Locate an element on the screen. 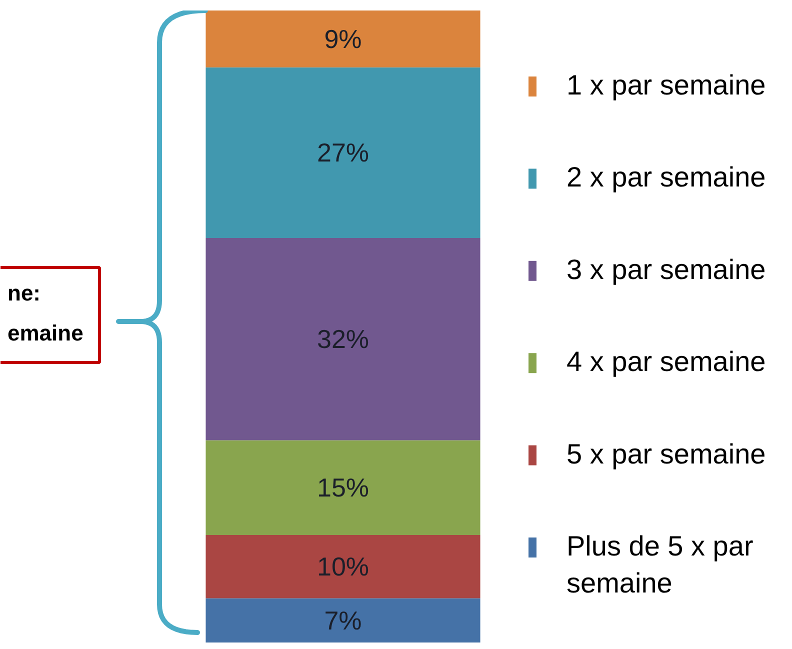 This screenshot has height=649, width=792. text: ne: emaine is located at coordinates (46, 313).